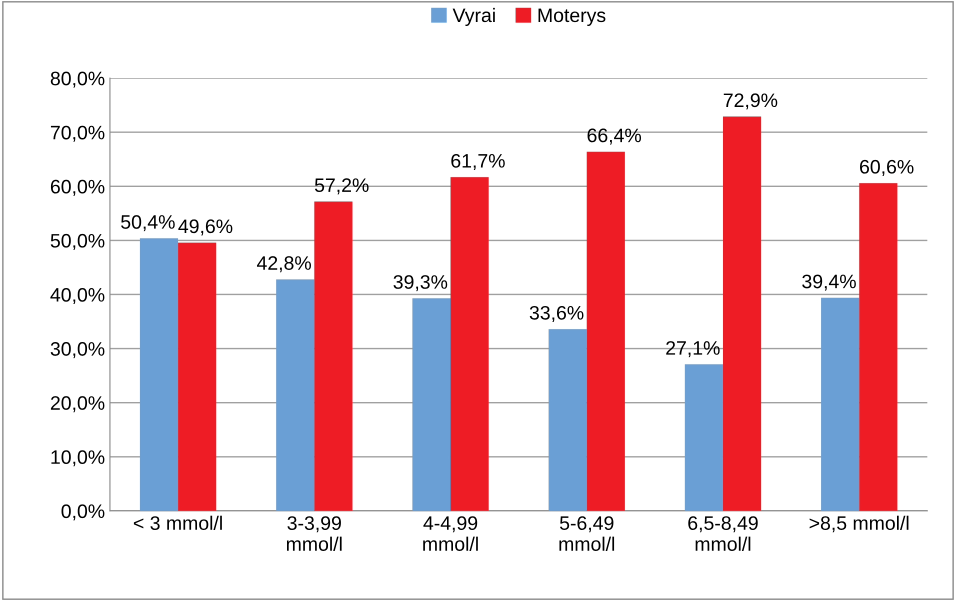  Describe the element at coordinates (615, 136) in the screenshot. I see `data-label: 66,4%` at that location.